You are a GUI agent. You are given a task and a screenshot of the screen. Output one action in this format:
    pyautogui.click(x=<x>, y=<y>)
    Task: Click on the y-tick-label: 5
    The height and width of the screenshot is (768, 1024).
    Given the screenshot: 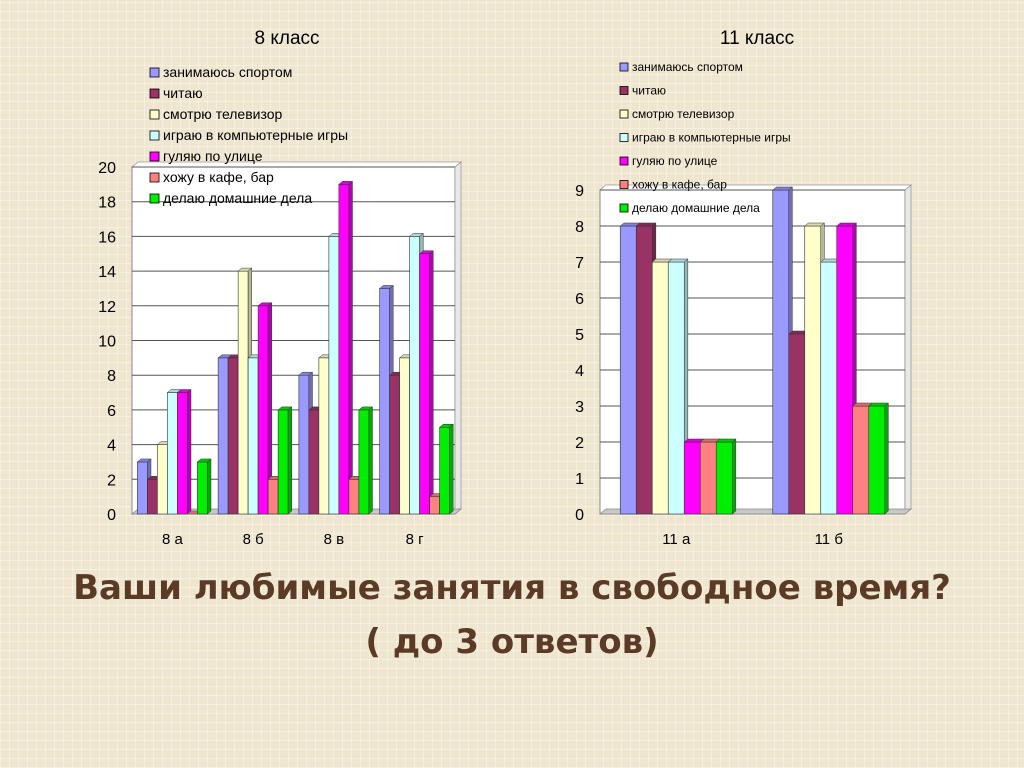 What is the action you would take?
    pyautogui.click(x=579, y=335)
    